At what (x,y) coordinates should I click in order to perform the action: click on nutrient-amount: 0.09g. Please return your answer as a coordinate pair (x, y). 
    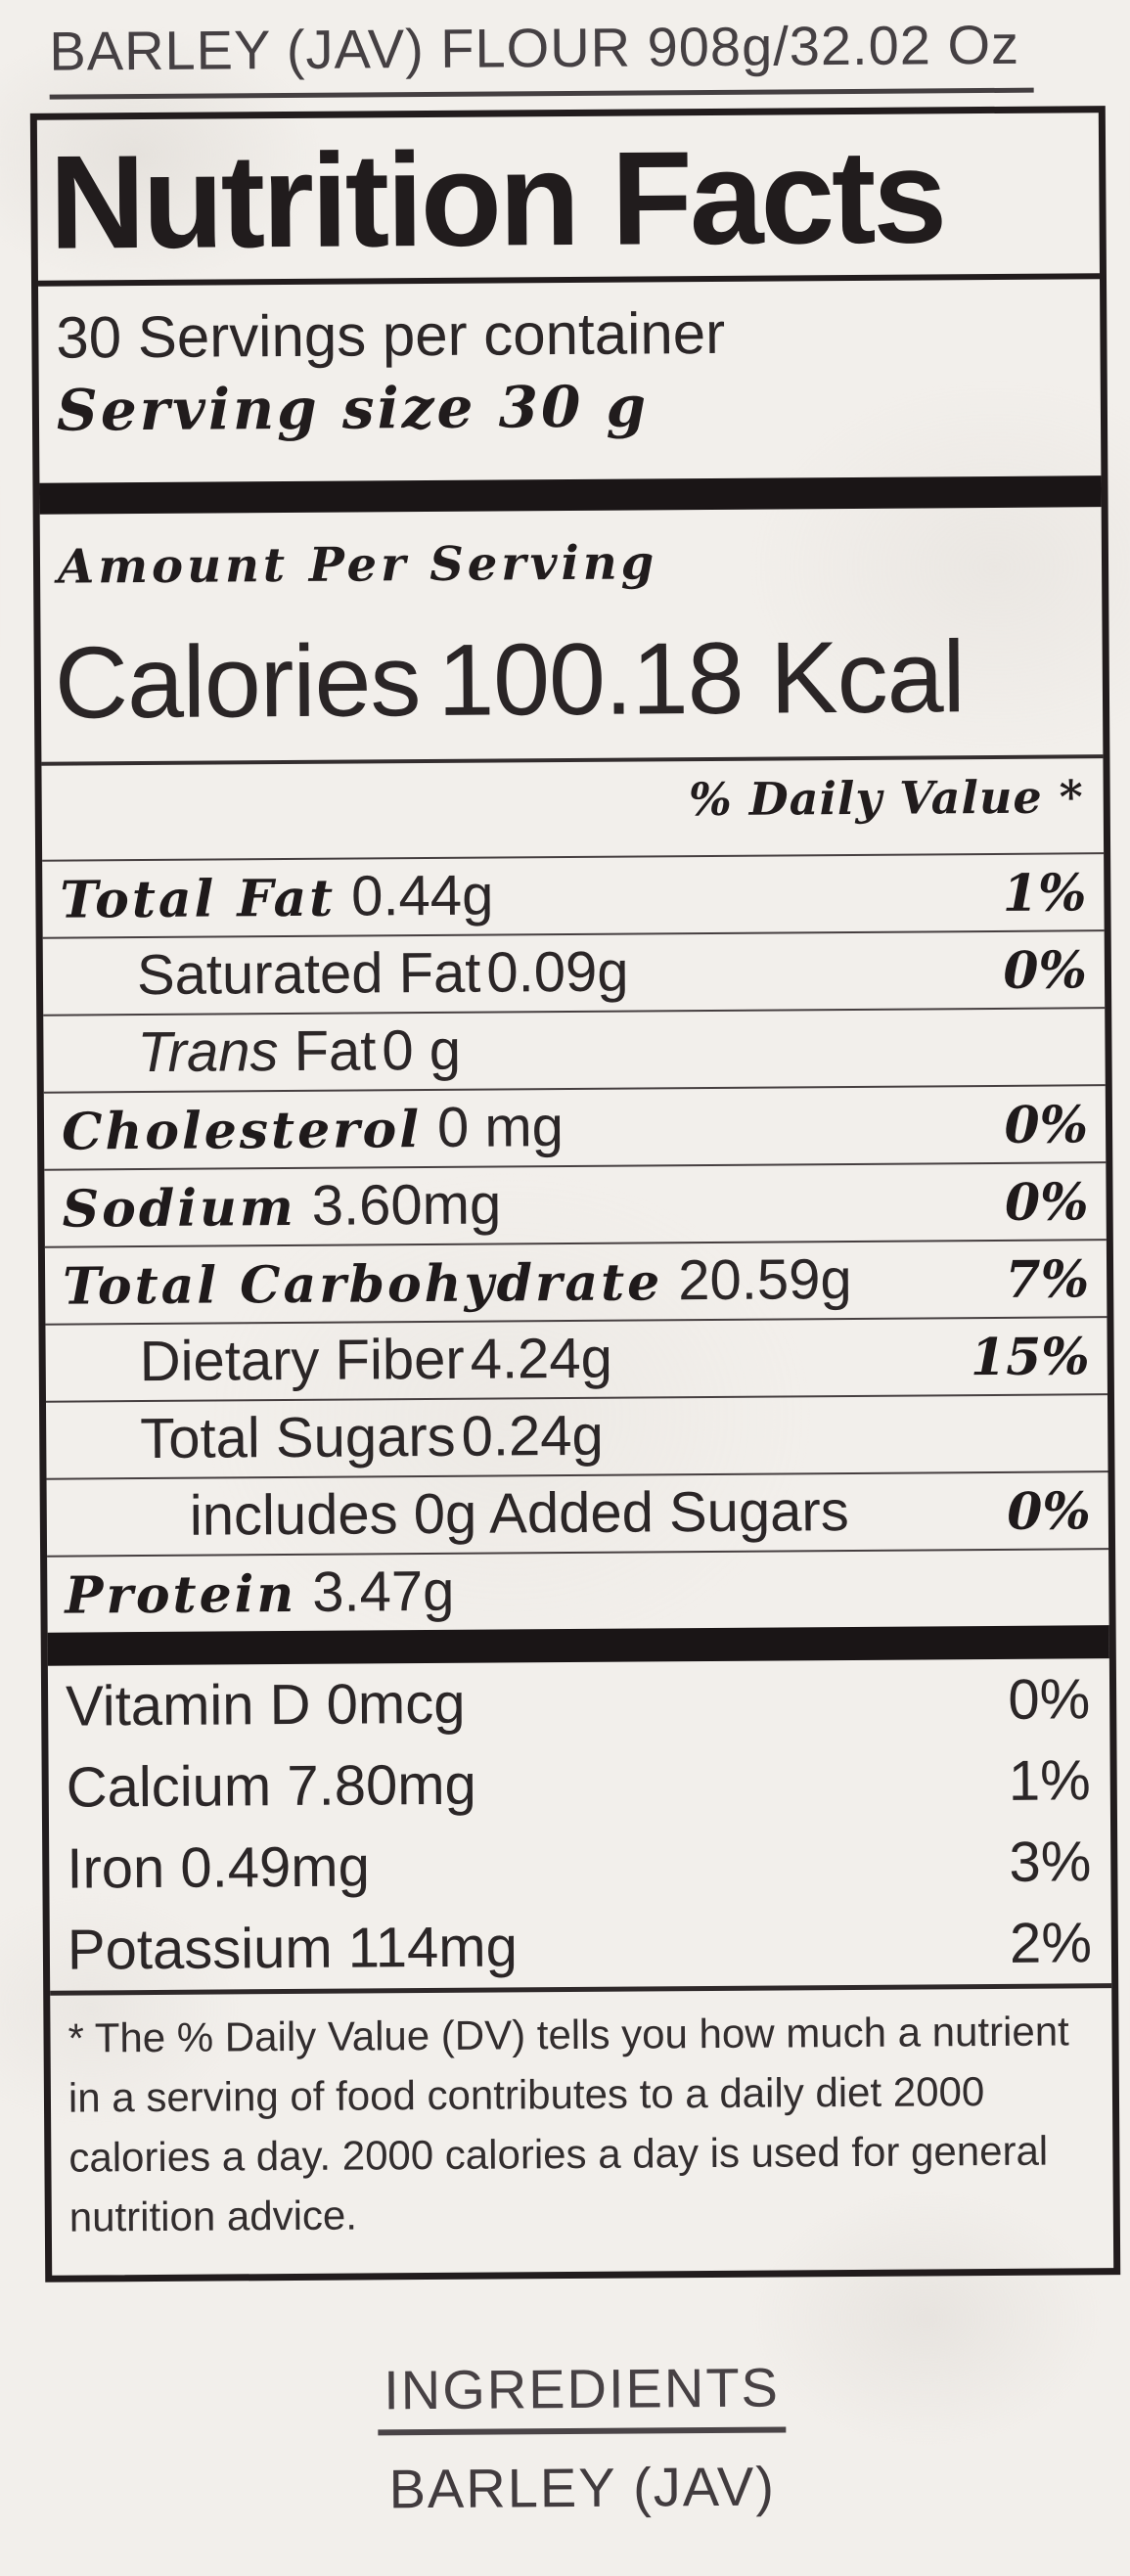
    Looking at the image, I should click on (557, 973).